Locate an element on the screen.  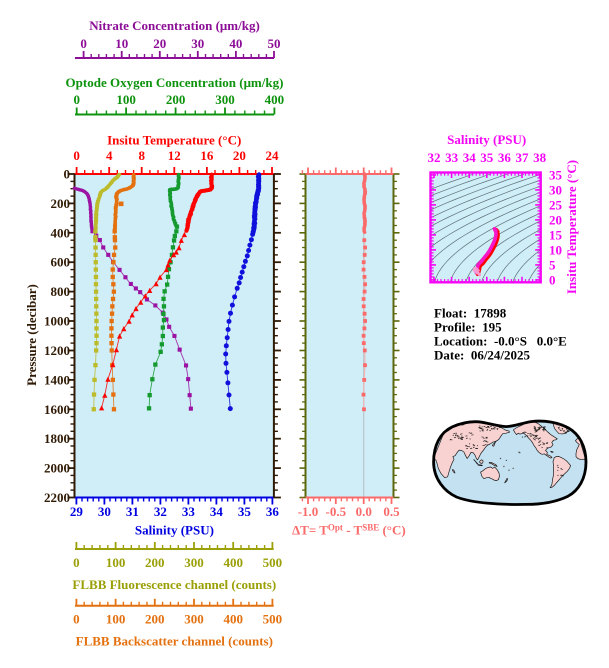
svg-text: 37 is located at coordinates (523, 157).